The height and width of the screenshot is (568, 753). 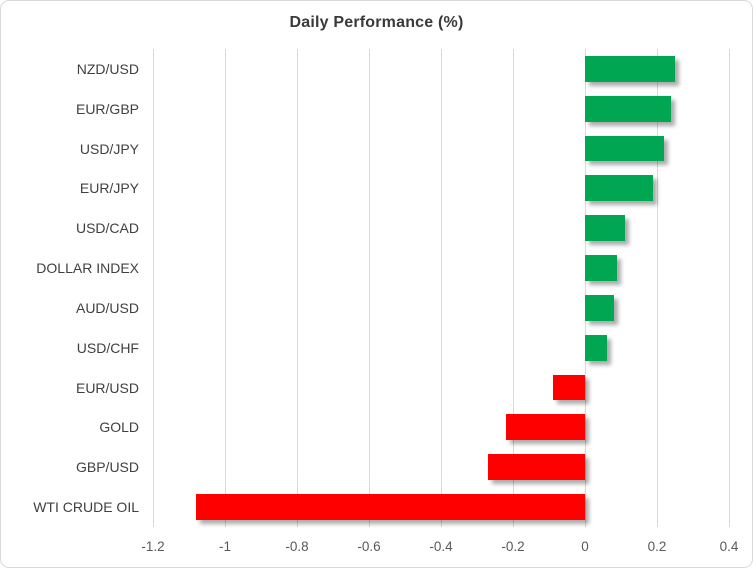 I want to click on category-label: EUR/JPY, so click(x=109, y=188).